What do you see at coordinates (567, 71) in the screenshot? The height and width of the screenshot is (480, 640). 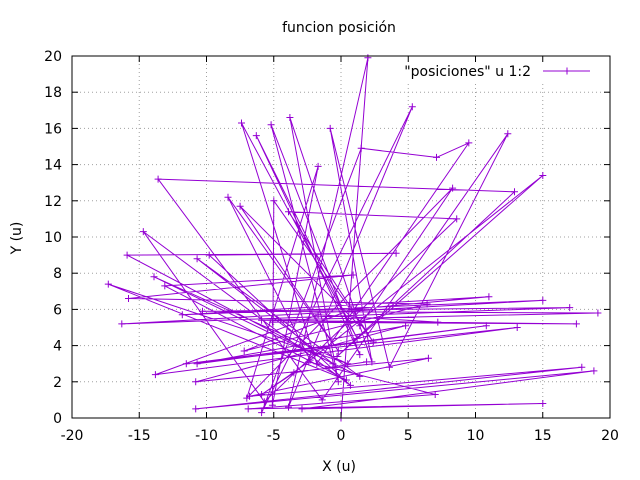 I see `legend-marker` at bounding box center [567, 71].